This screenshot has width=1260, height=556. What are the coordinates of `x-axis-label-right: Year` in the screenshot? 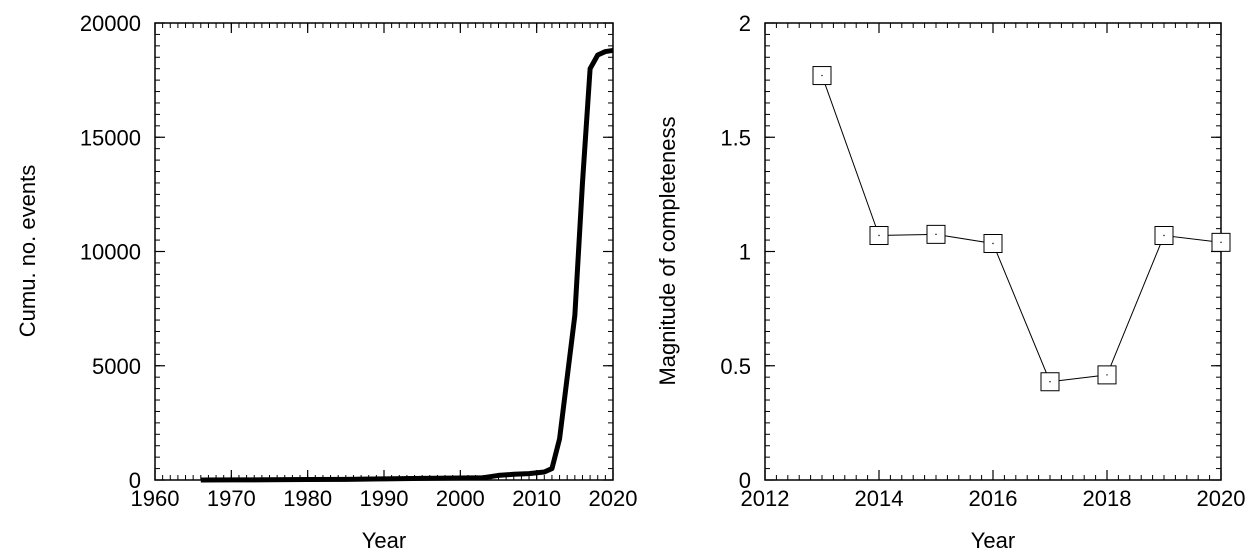 It's located at (993, 540).